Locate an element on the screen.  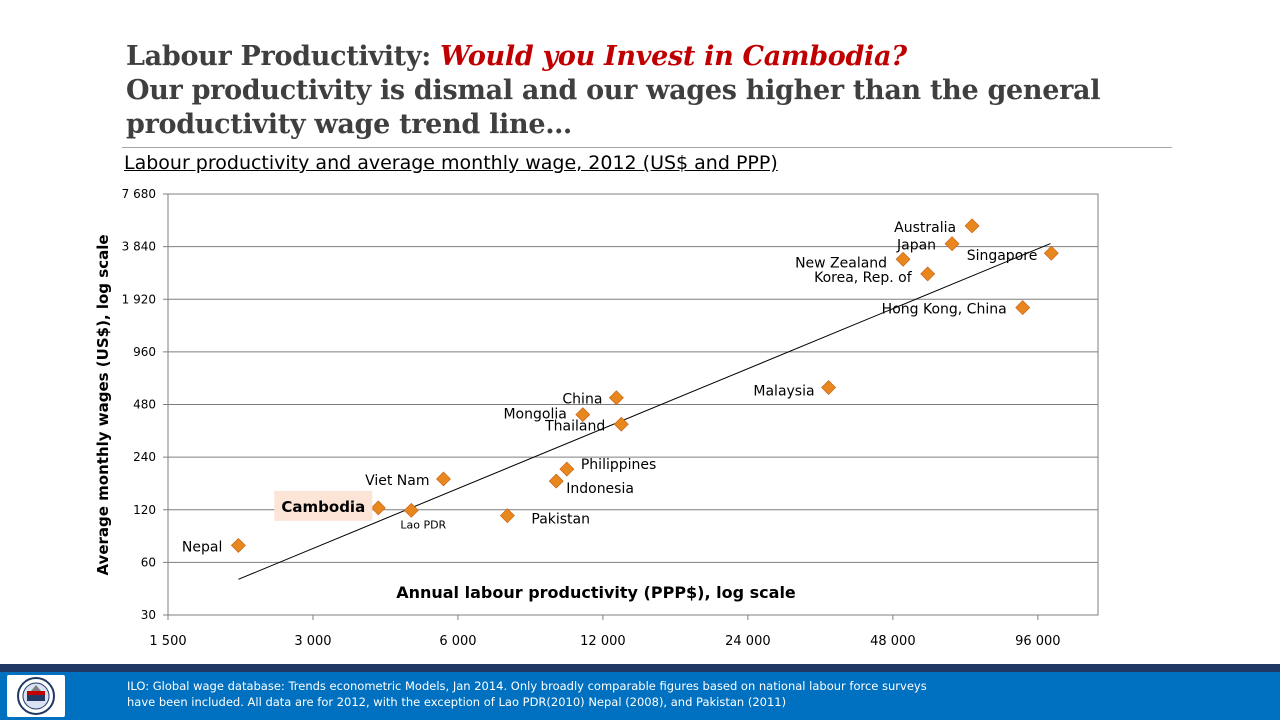
footer-top-bar is located at coordinates (640, 668).